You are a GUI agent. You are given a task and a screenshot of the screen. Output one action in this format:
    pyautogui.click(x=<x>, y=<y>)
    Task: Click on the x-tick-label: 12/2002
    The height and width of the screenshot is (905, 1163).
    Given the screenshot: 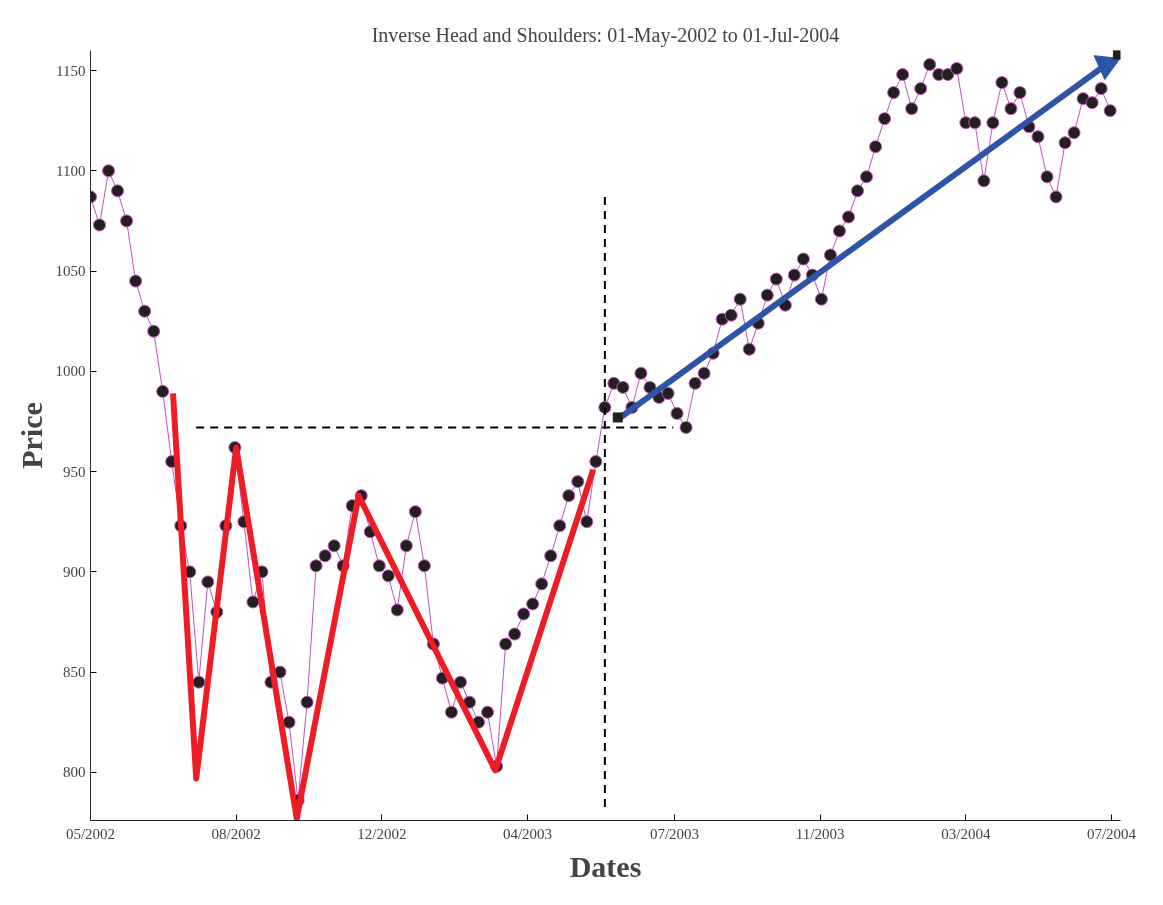 What is the action you would take?
    pyautogui.click(x=382, y=833)
    